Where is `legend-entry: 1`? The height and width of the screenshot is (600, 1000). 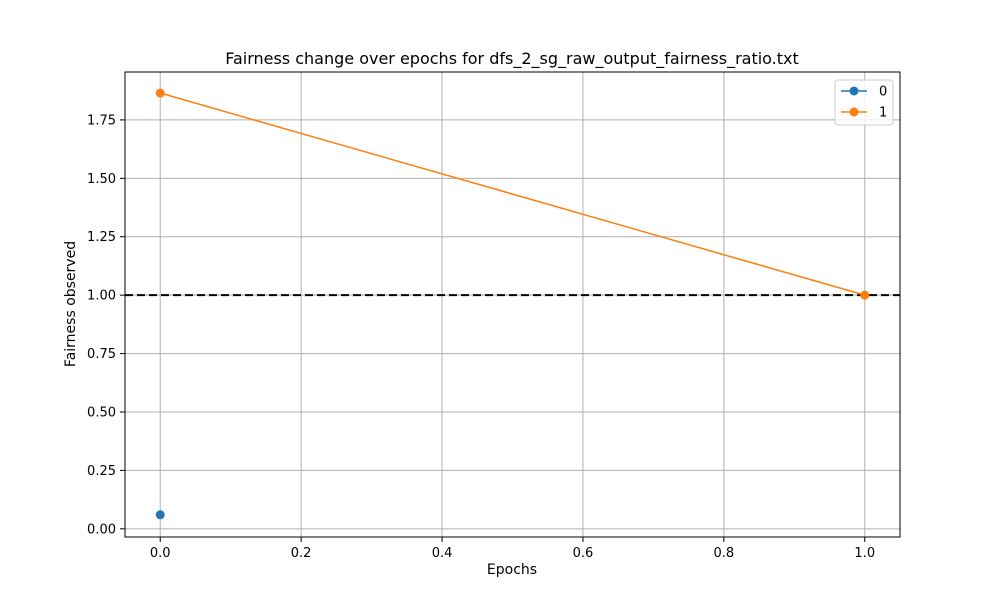
legend-entry: 1 is located at coordinates (864, 113).